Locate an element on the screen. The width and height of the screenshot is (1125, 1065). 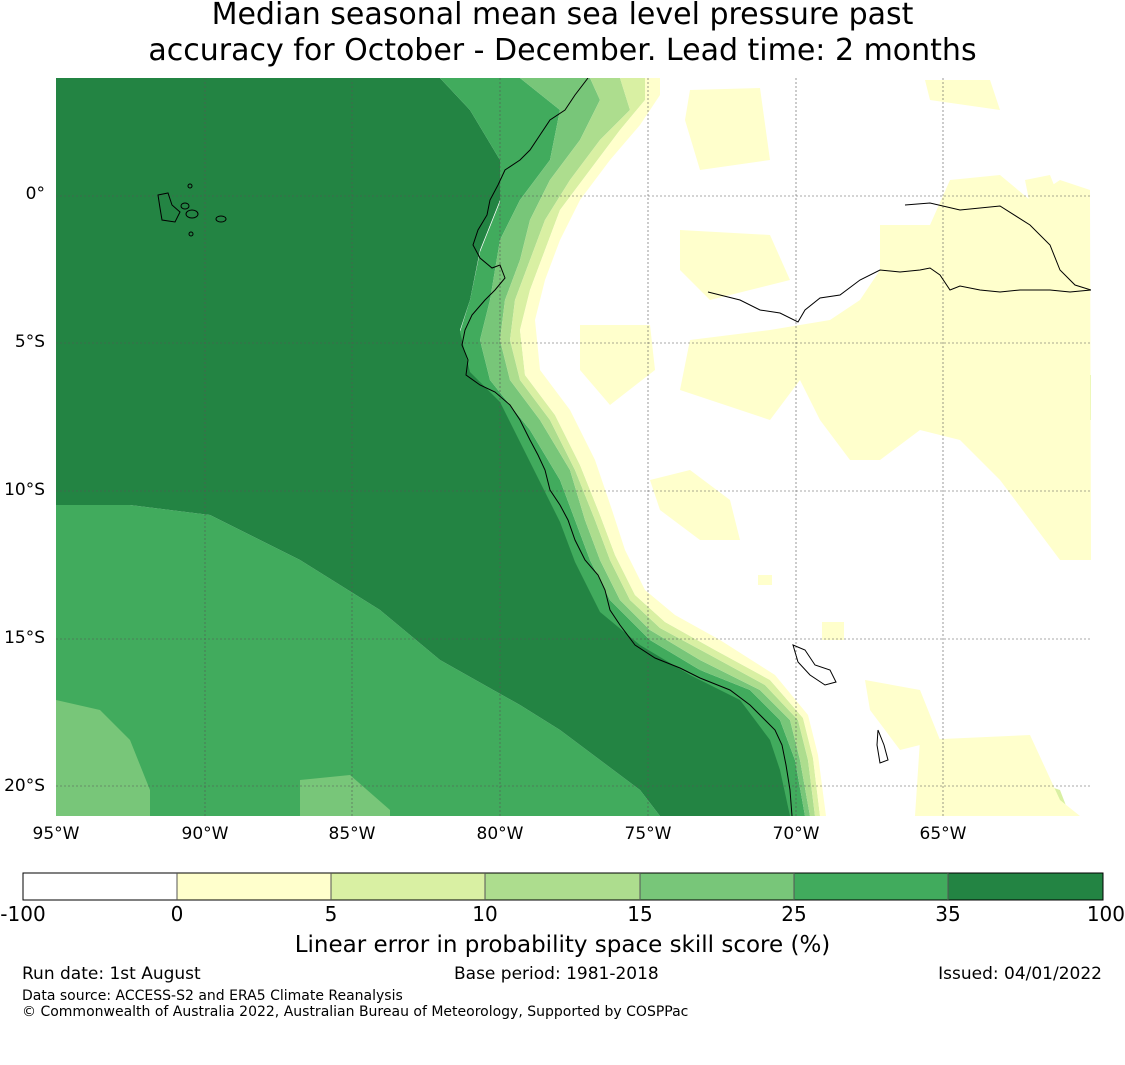
colorbar-frame is located at coordinates (563, 886).